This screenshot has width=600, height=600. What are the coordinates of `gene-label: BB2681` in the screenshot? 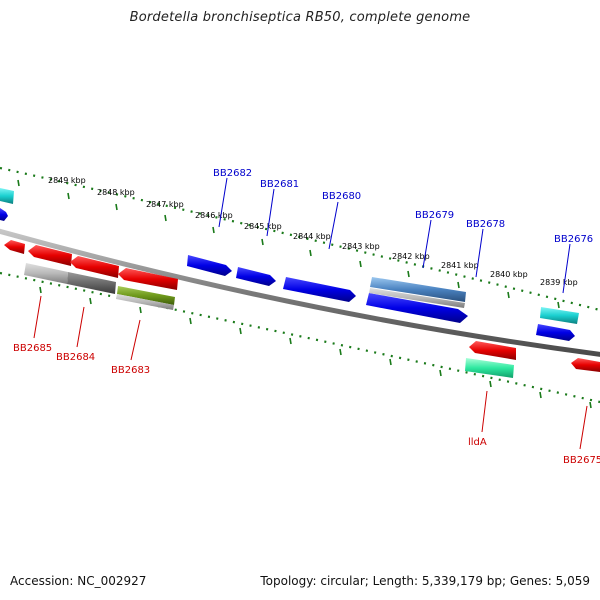 It's located at (279, 184).